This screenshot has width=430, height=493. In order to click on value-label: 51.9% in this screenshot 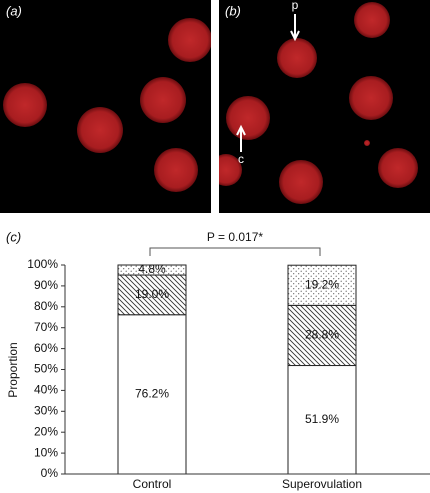, I will do `click(322, 419)`.